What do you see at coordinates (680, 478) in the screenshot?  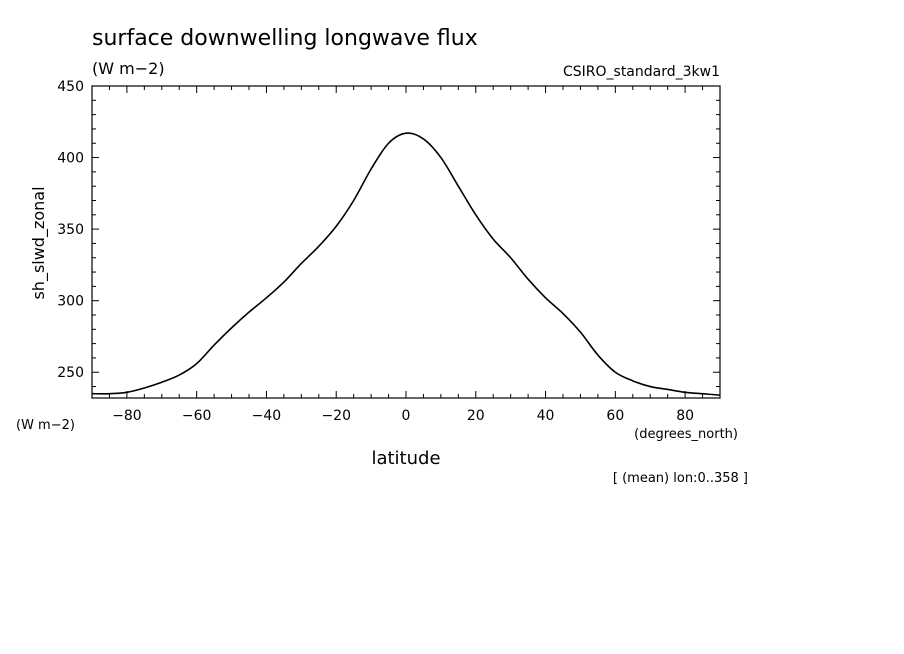 I see `footnote: [ (mean) lon:0..358 ]` at bounding box center [680, 478].